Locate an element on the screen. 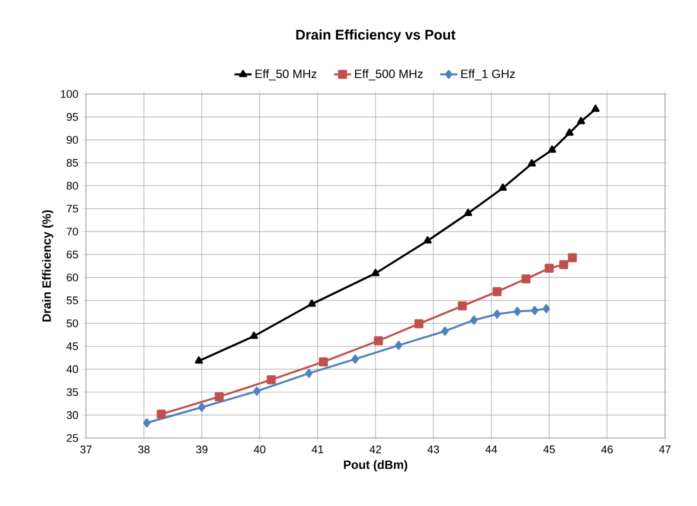 The height and width of the screenshot is (506, 697). x-tick-label: 43 is located at coordinates (434, 450).